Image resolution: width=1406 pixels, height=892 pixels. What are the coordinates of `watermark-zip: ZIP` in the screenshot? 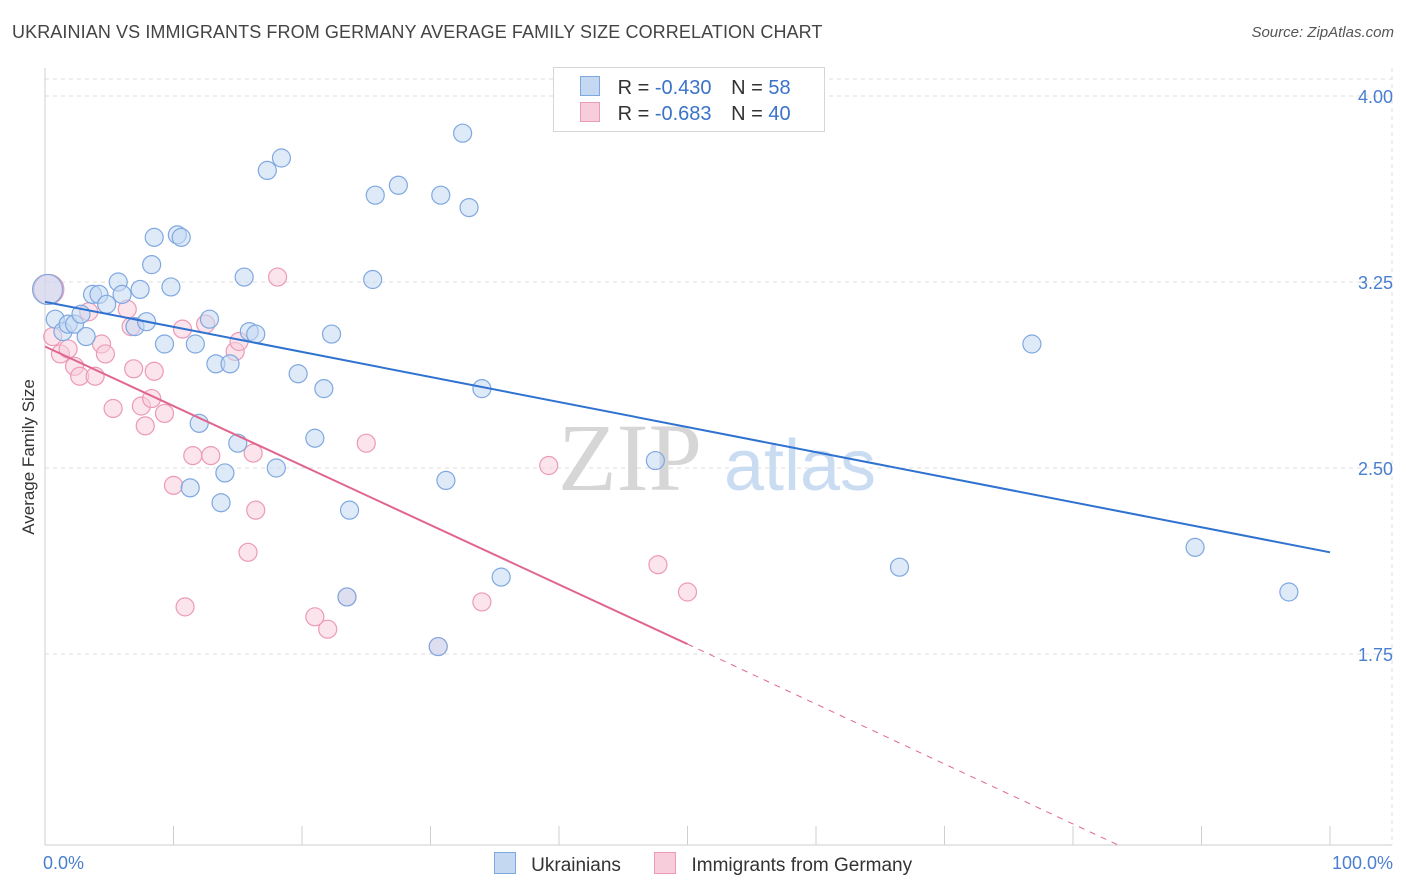 It's located at (630, 457).